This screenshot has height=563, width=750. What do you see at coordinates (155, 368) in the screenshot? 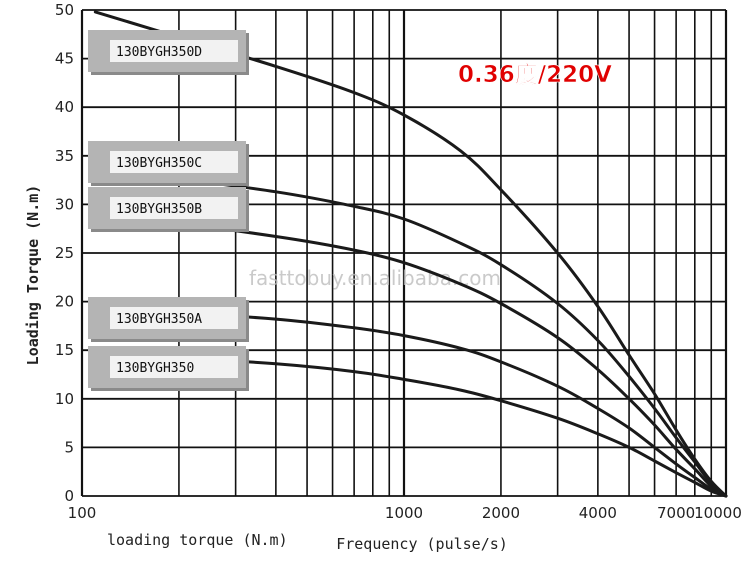
I see `series-label-130bygh350: 130BYGH350` at bounding box center [155, 368].